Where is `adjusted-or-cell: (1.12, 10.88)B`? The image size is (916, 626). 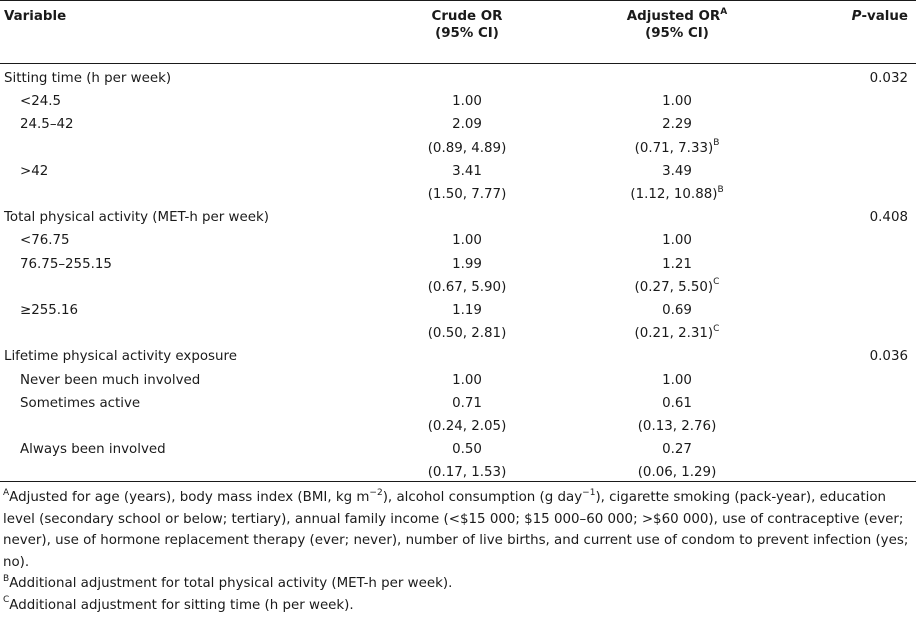
adjusted-or-cell: (1.12, 10.88)B is located at coordinates (676, 195).